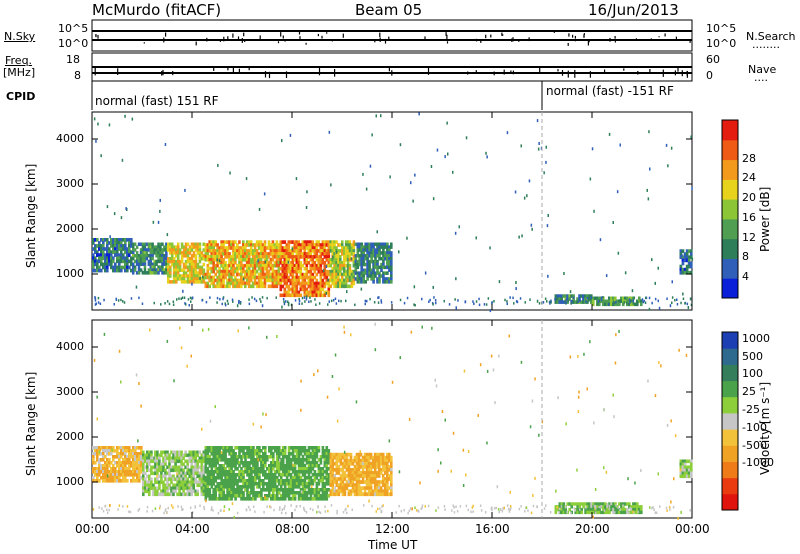 The image size is (800, 554). What do you see at coordinates (285, 40) in the screenshot?
I see `noise-spike` at bounding box center [285, 40].